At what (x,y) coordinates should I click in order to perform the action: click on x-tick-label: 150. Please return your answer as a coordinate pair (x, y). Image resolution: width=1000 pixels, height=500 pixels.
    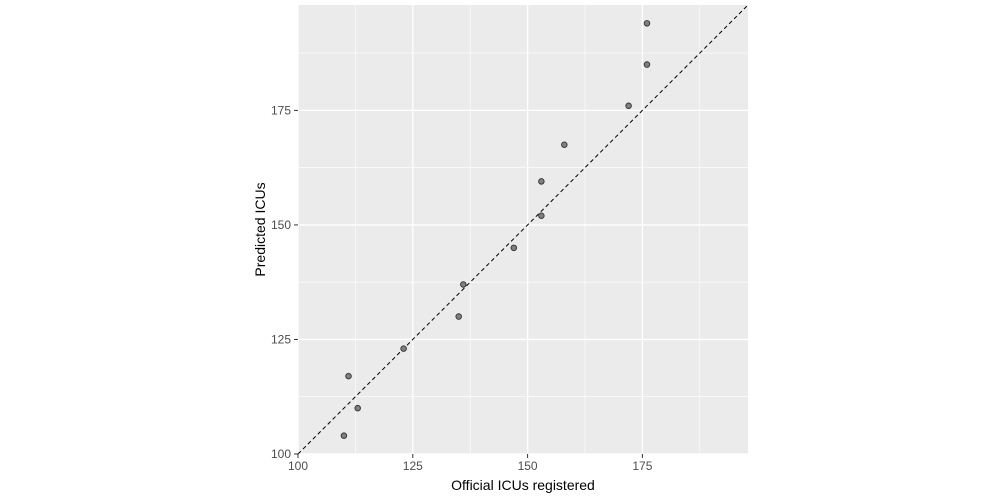
    Looking at the image, I should click on (528, 466).